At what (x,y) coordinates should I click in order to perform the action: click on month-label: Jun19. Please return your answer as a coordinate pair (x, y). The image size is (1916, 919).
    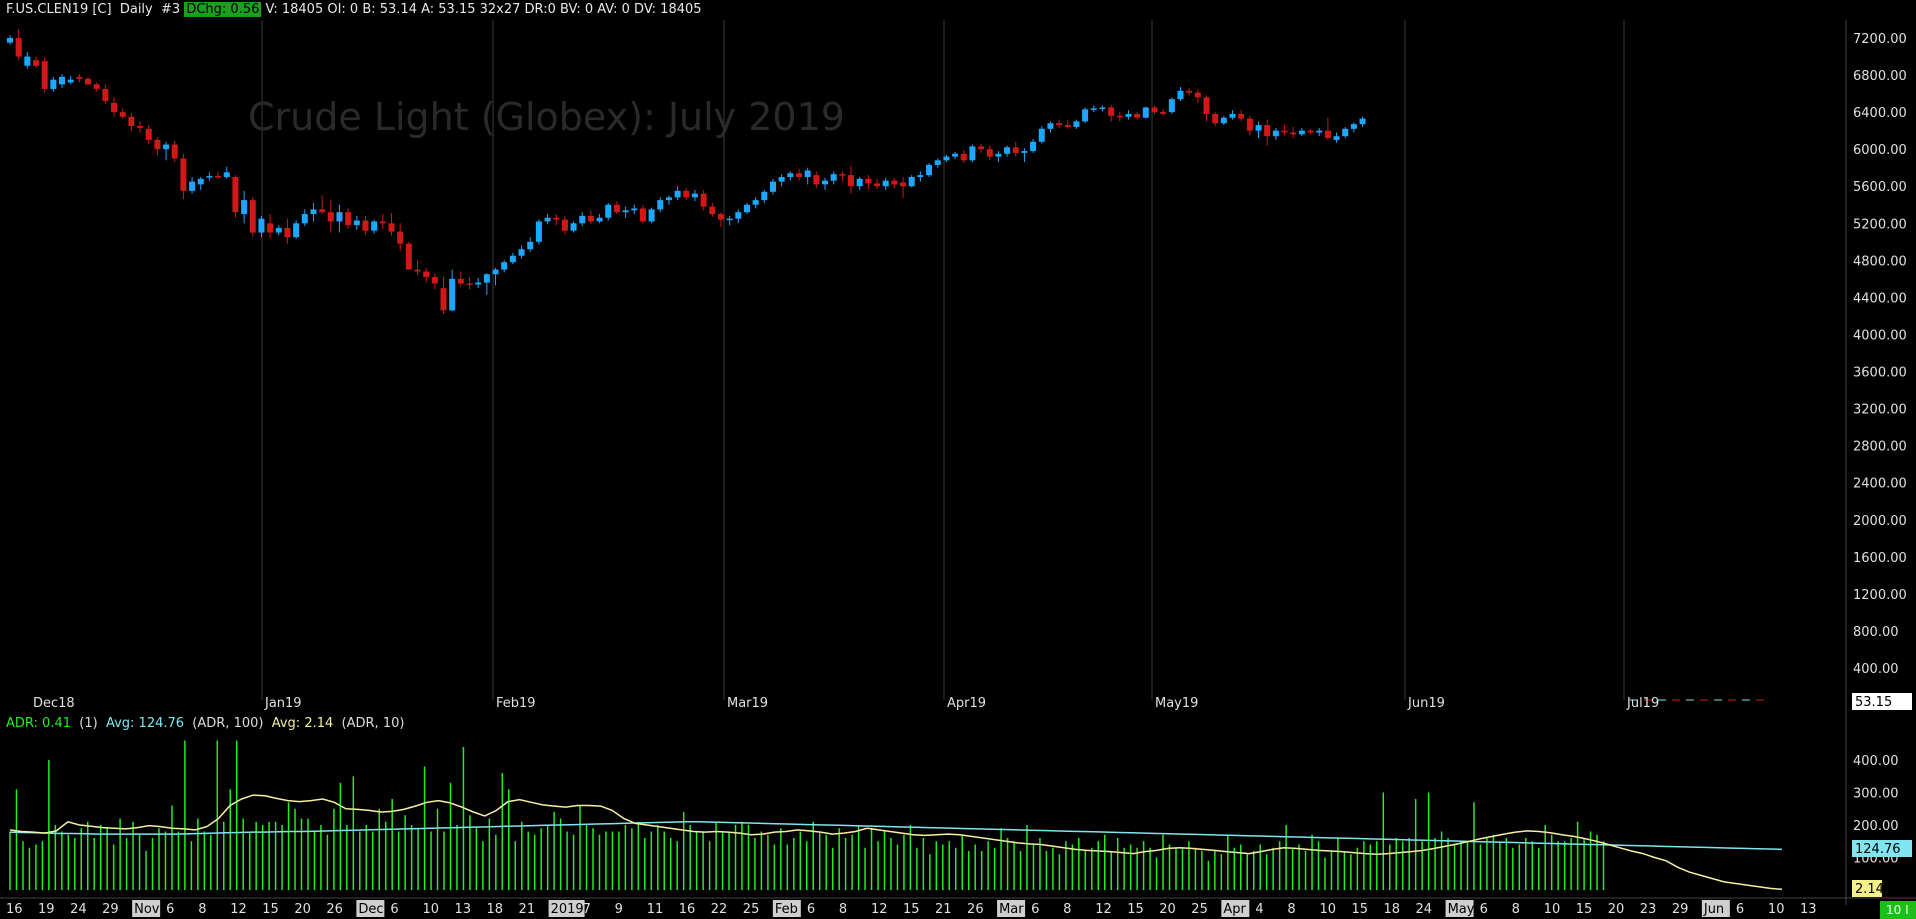
    Looking at the image, I should click on (1426, 703).